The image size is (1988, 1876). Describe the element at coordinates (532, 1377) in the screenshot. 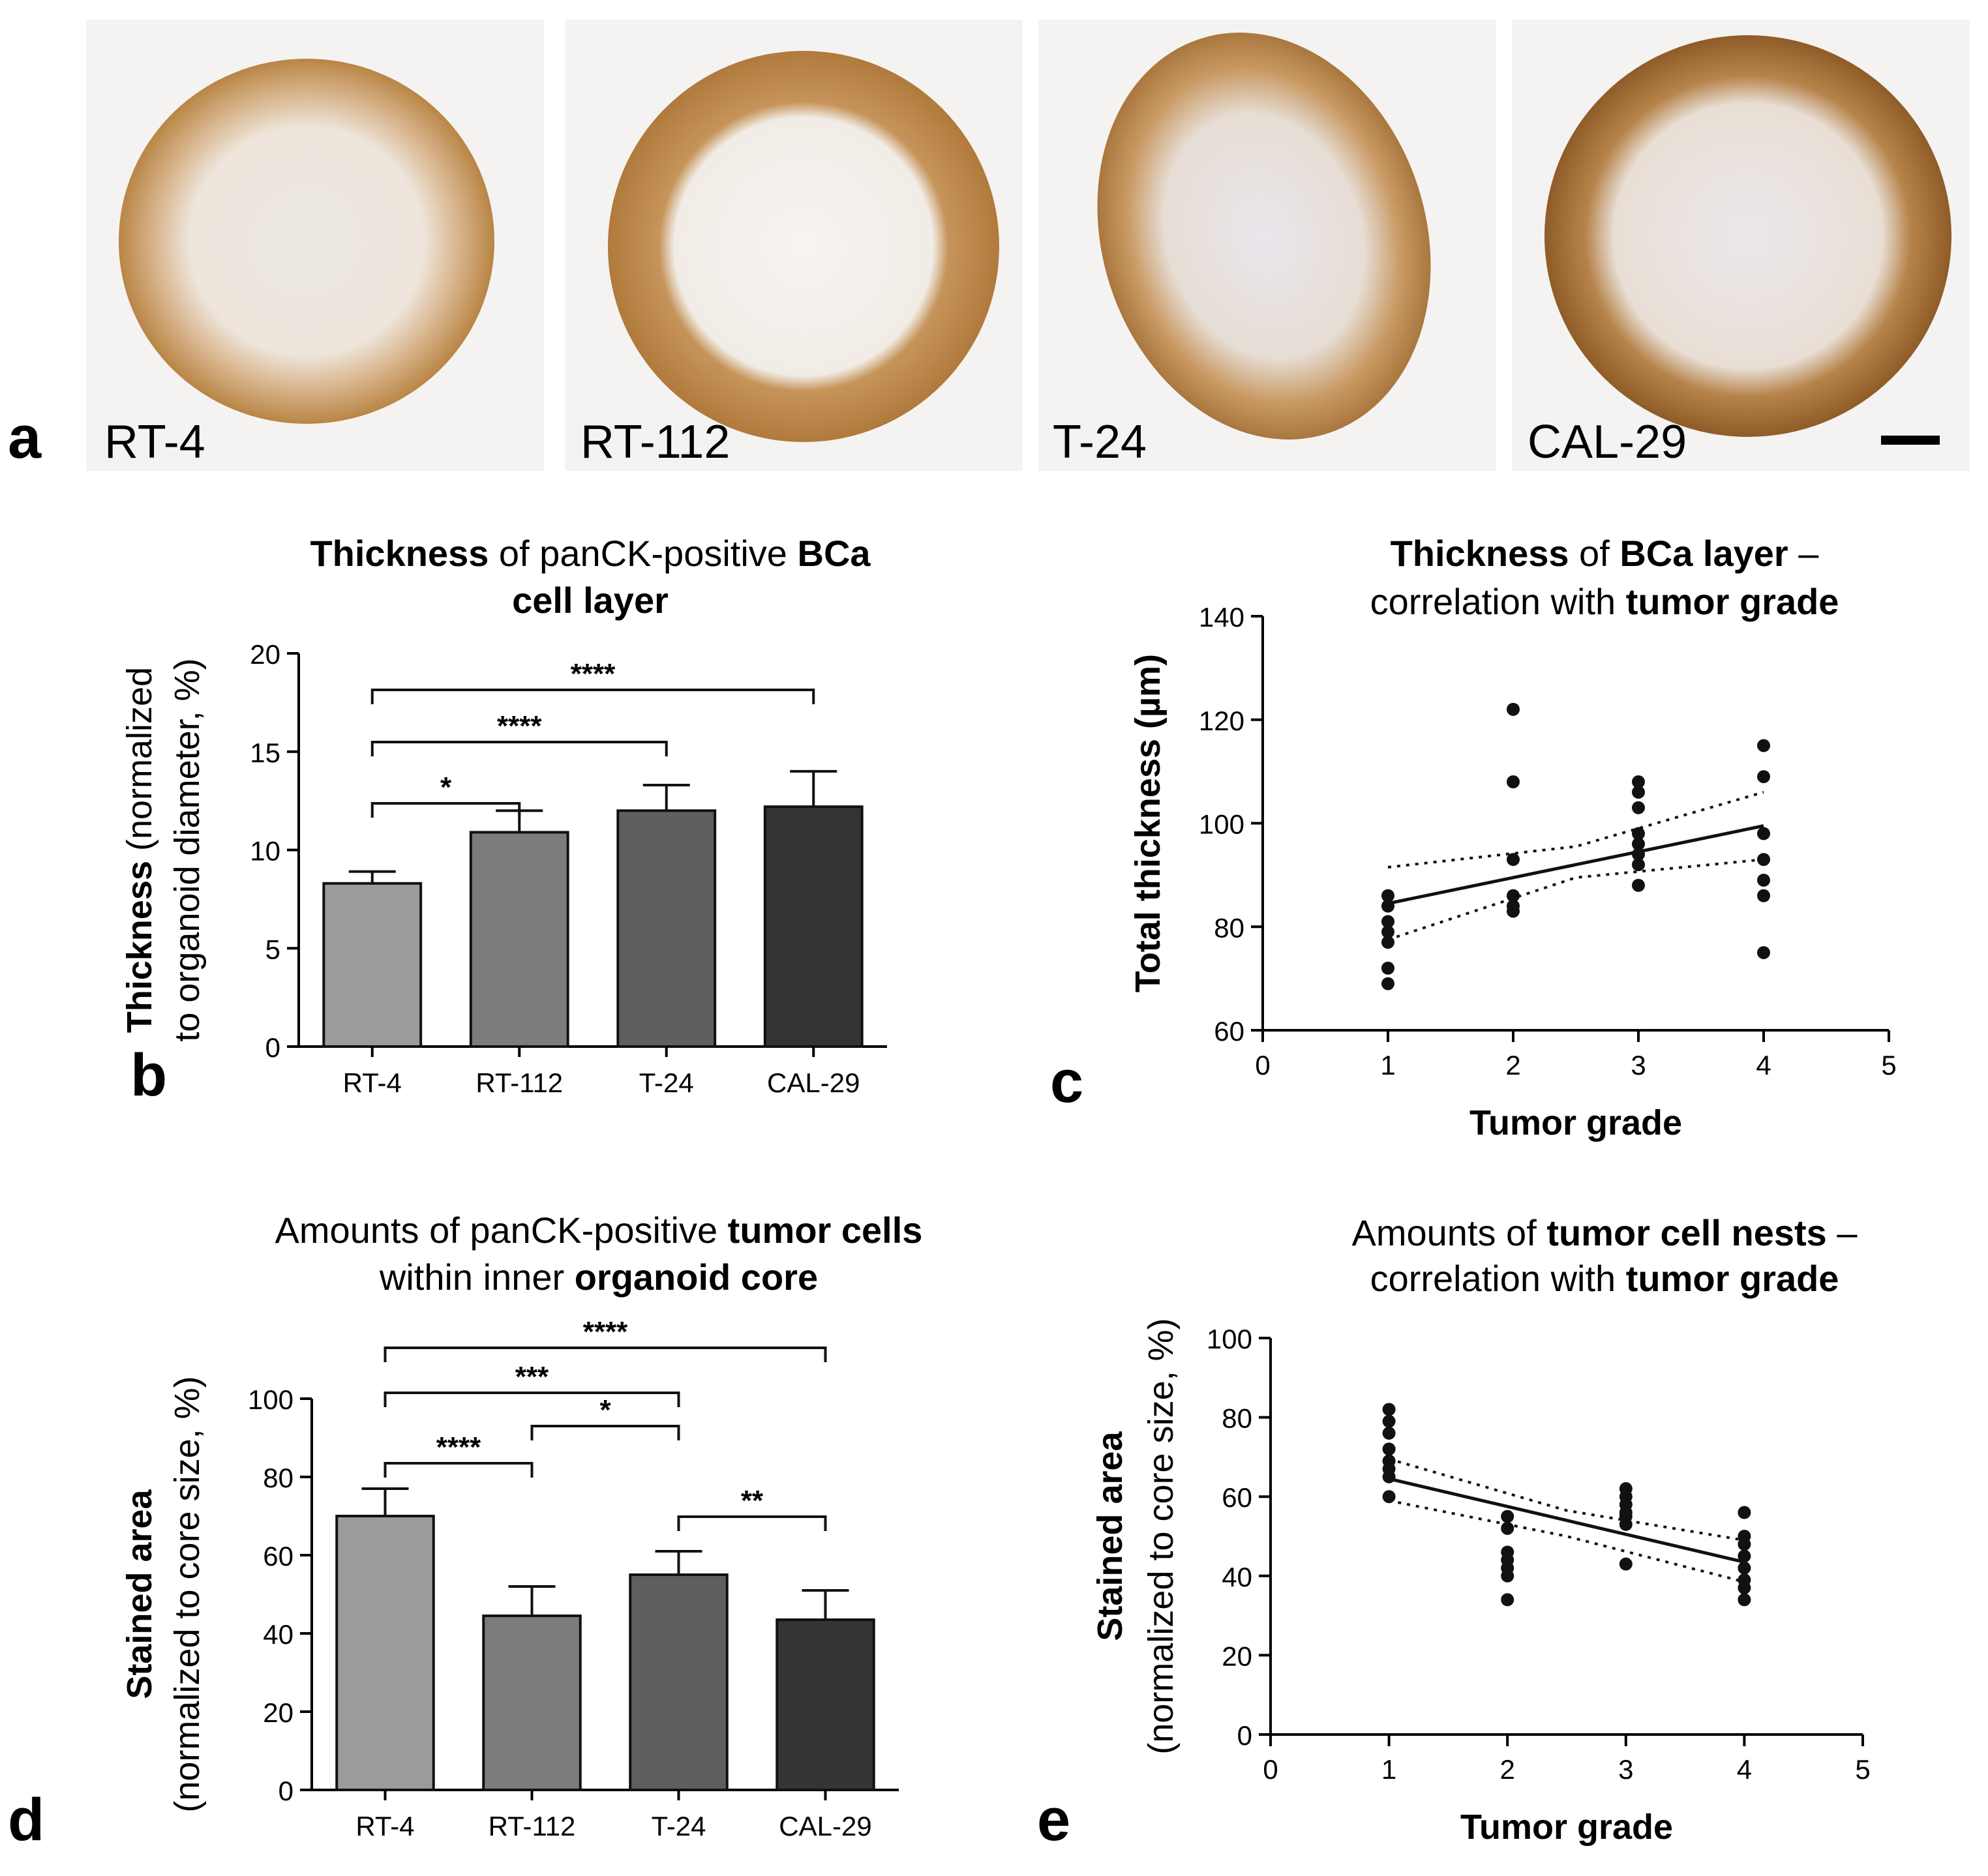

I see `significance-label: ***` at that location.